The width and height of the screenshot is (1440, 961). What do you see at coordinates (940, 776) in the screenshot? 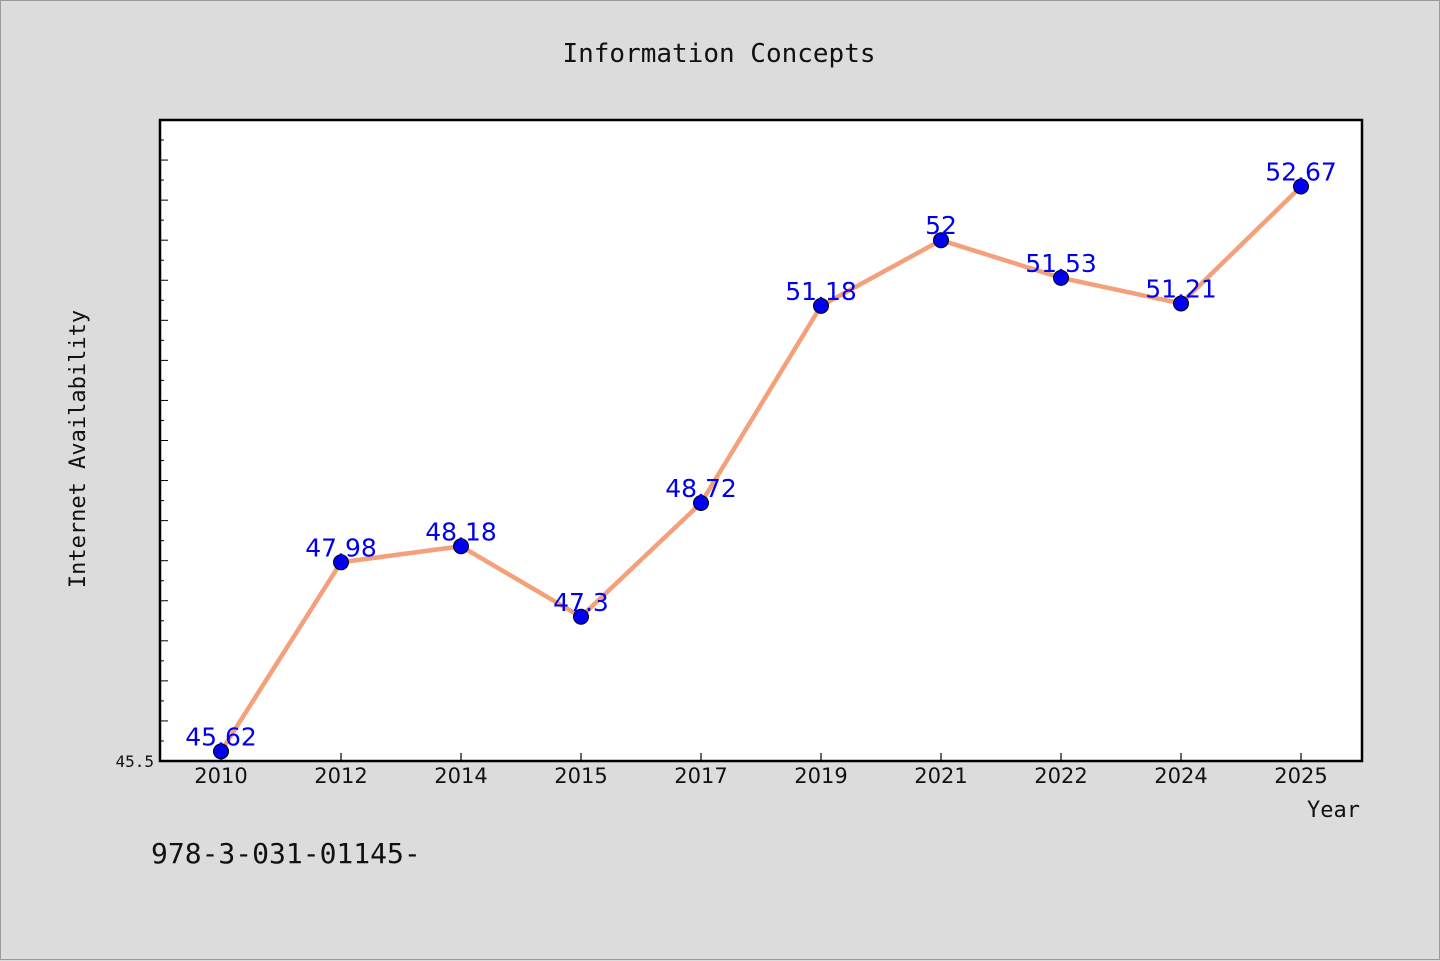
I see `x-tick-label: 2021` at bounding box center [940, 776].